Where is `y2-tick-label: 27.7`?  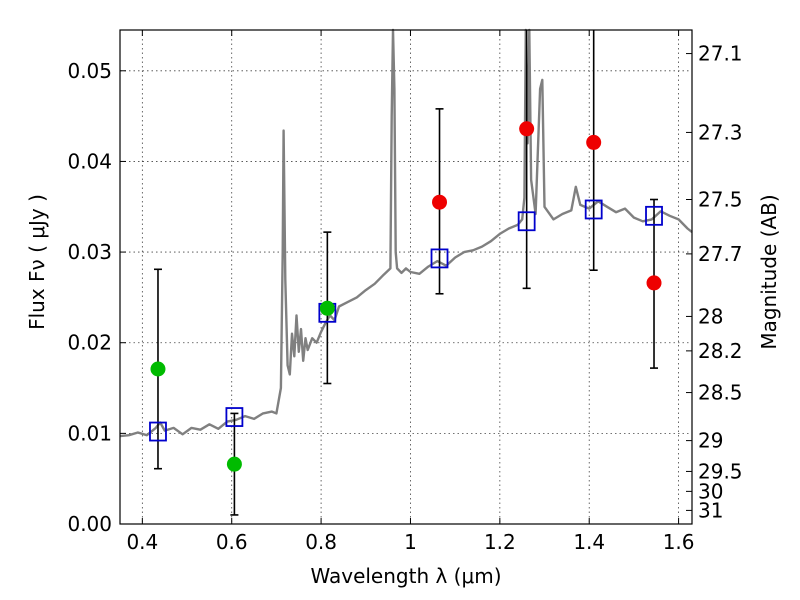 y2-tick-label: 27.7 is located at coordinates (720, 254).